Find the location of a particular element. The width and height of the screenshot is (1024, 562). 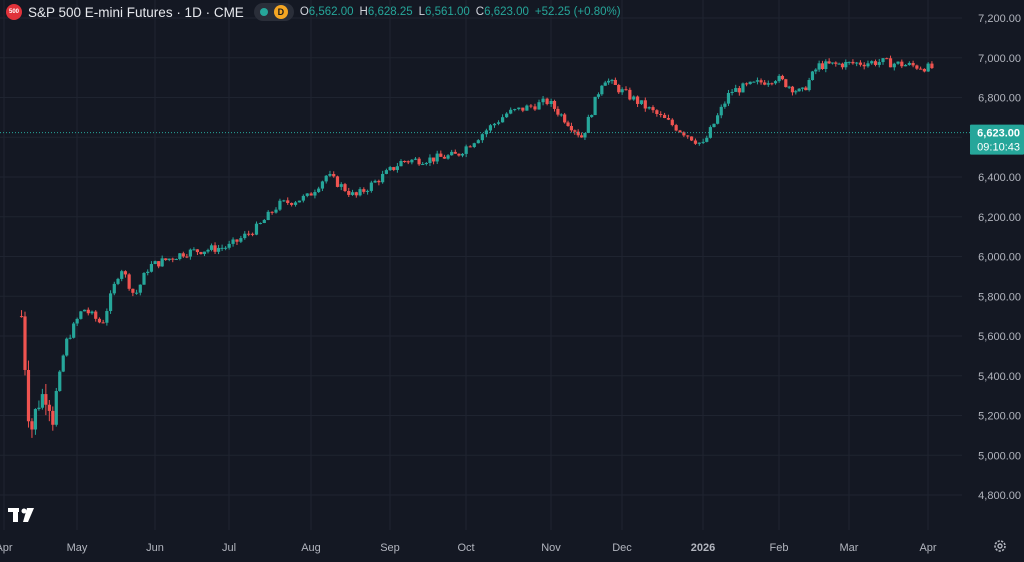

x-tick-label: Aug is located at coordinates (311, 548).